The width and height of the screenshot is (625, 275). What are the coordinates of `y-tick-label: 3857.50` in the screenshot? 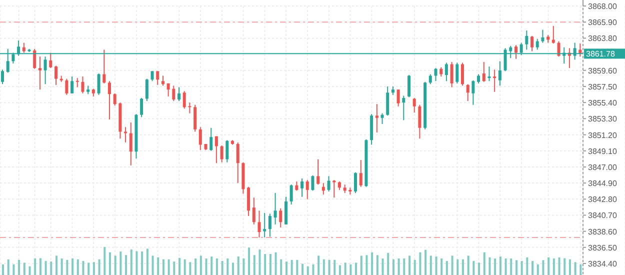 It's located at (603, 87).